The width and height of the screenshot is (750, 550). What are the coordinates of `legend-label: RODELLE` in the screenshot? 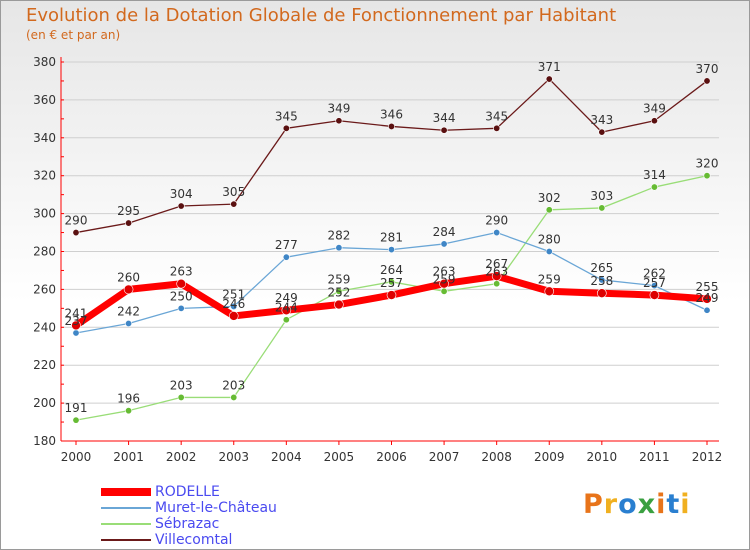 It's located at (187, 492).